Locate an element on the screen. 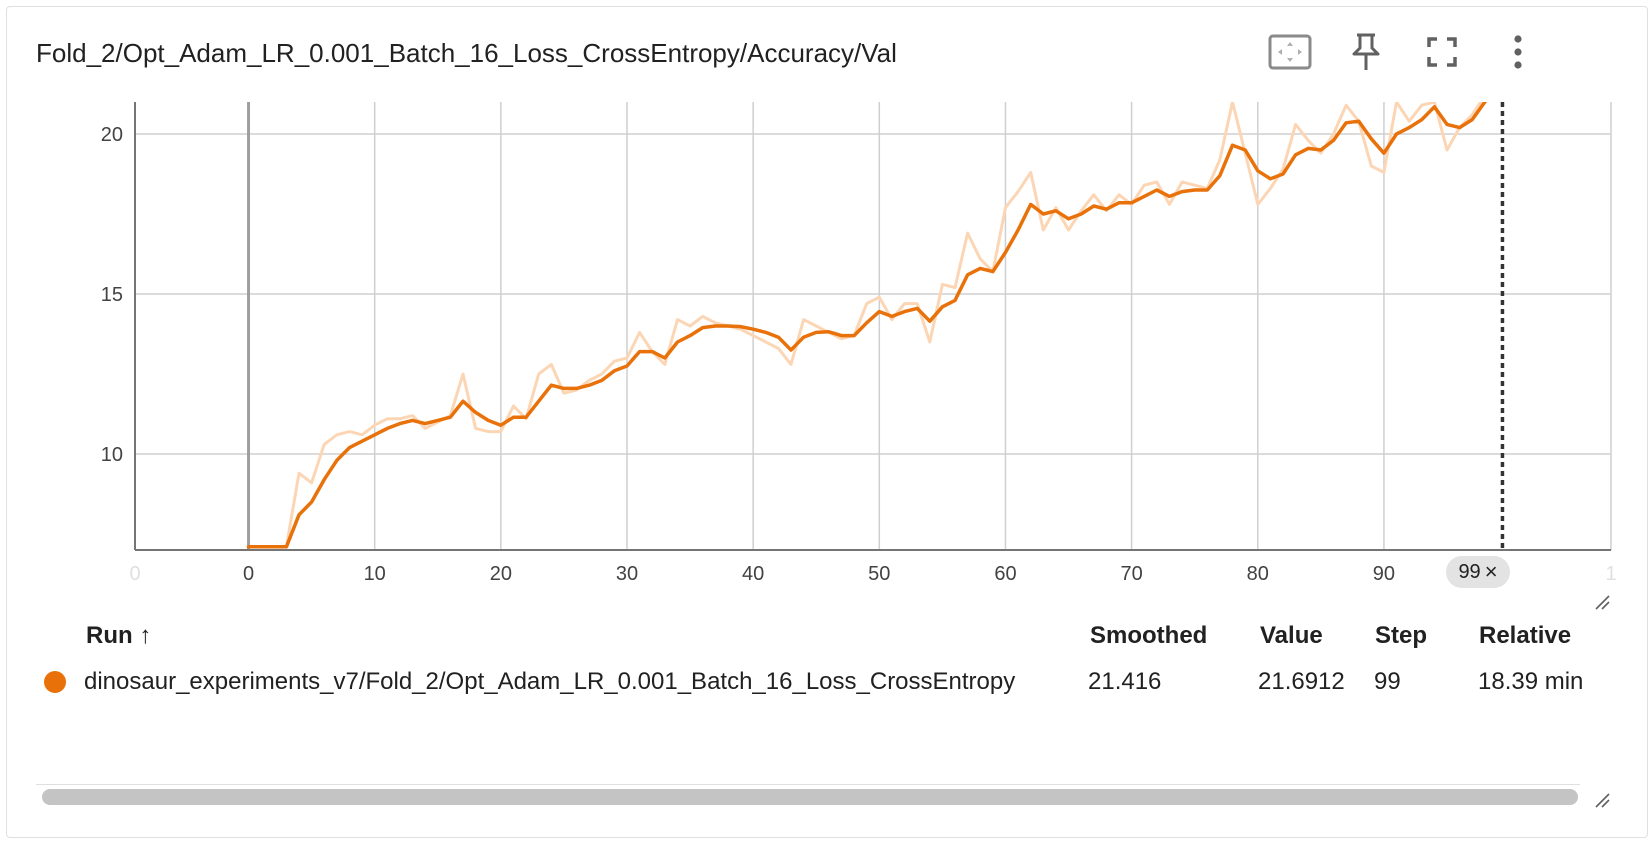 The width and height of the screenshot is (1648, 844). relative-value: 18.39 min is located at coordinates (1531, 681).